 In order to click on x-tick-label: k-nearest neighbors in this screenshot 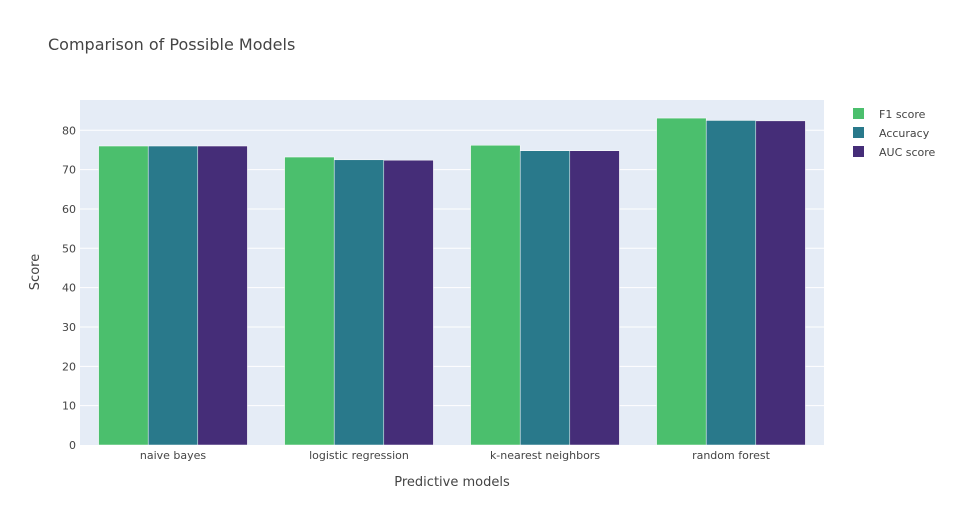, I will do `click(545, 455)`.